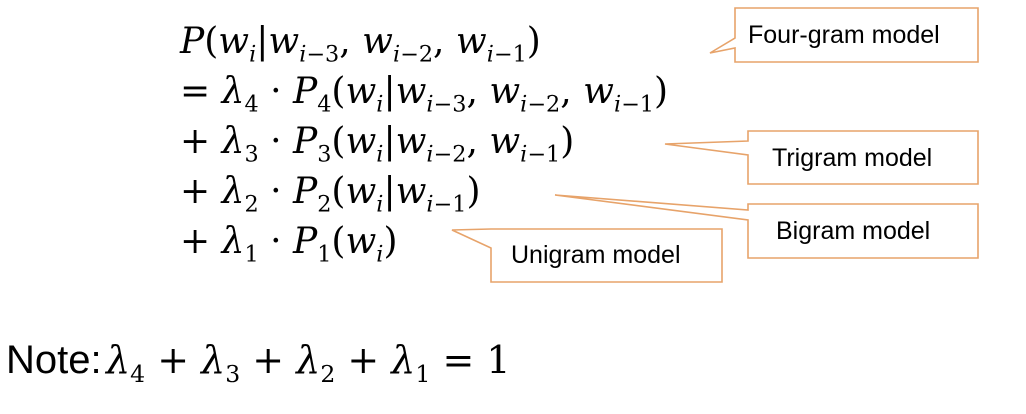  I want to click on note-line: Note: λ4 + λ3 + λ2 + λ1 = 1, so click(258, 363).